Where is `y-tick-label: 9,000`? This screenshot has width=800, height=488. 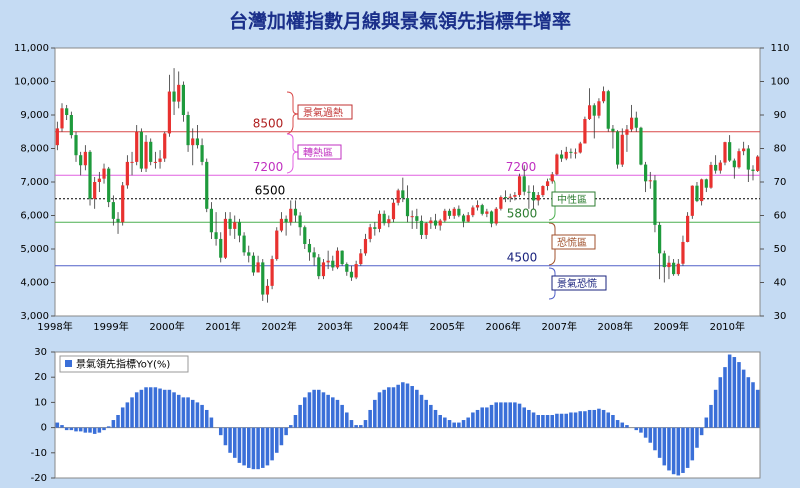
y-tick-label: 9,000 is located at coordinates (34, 115).